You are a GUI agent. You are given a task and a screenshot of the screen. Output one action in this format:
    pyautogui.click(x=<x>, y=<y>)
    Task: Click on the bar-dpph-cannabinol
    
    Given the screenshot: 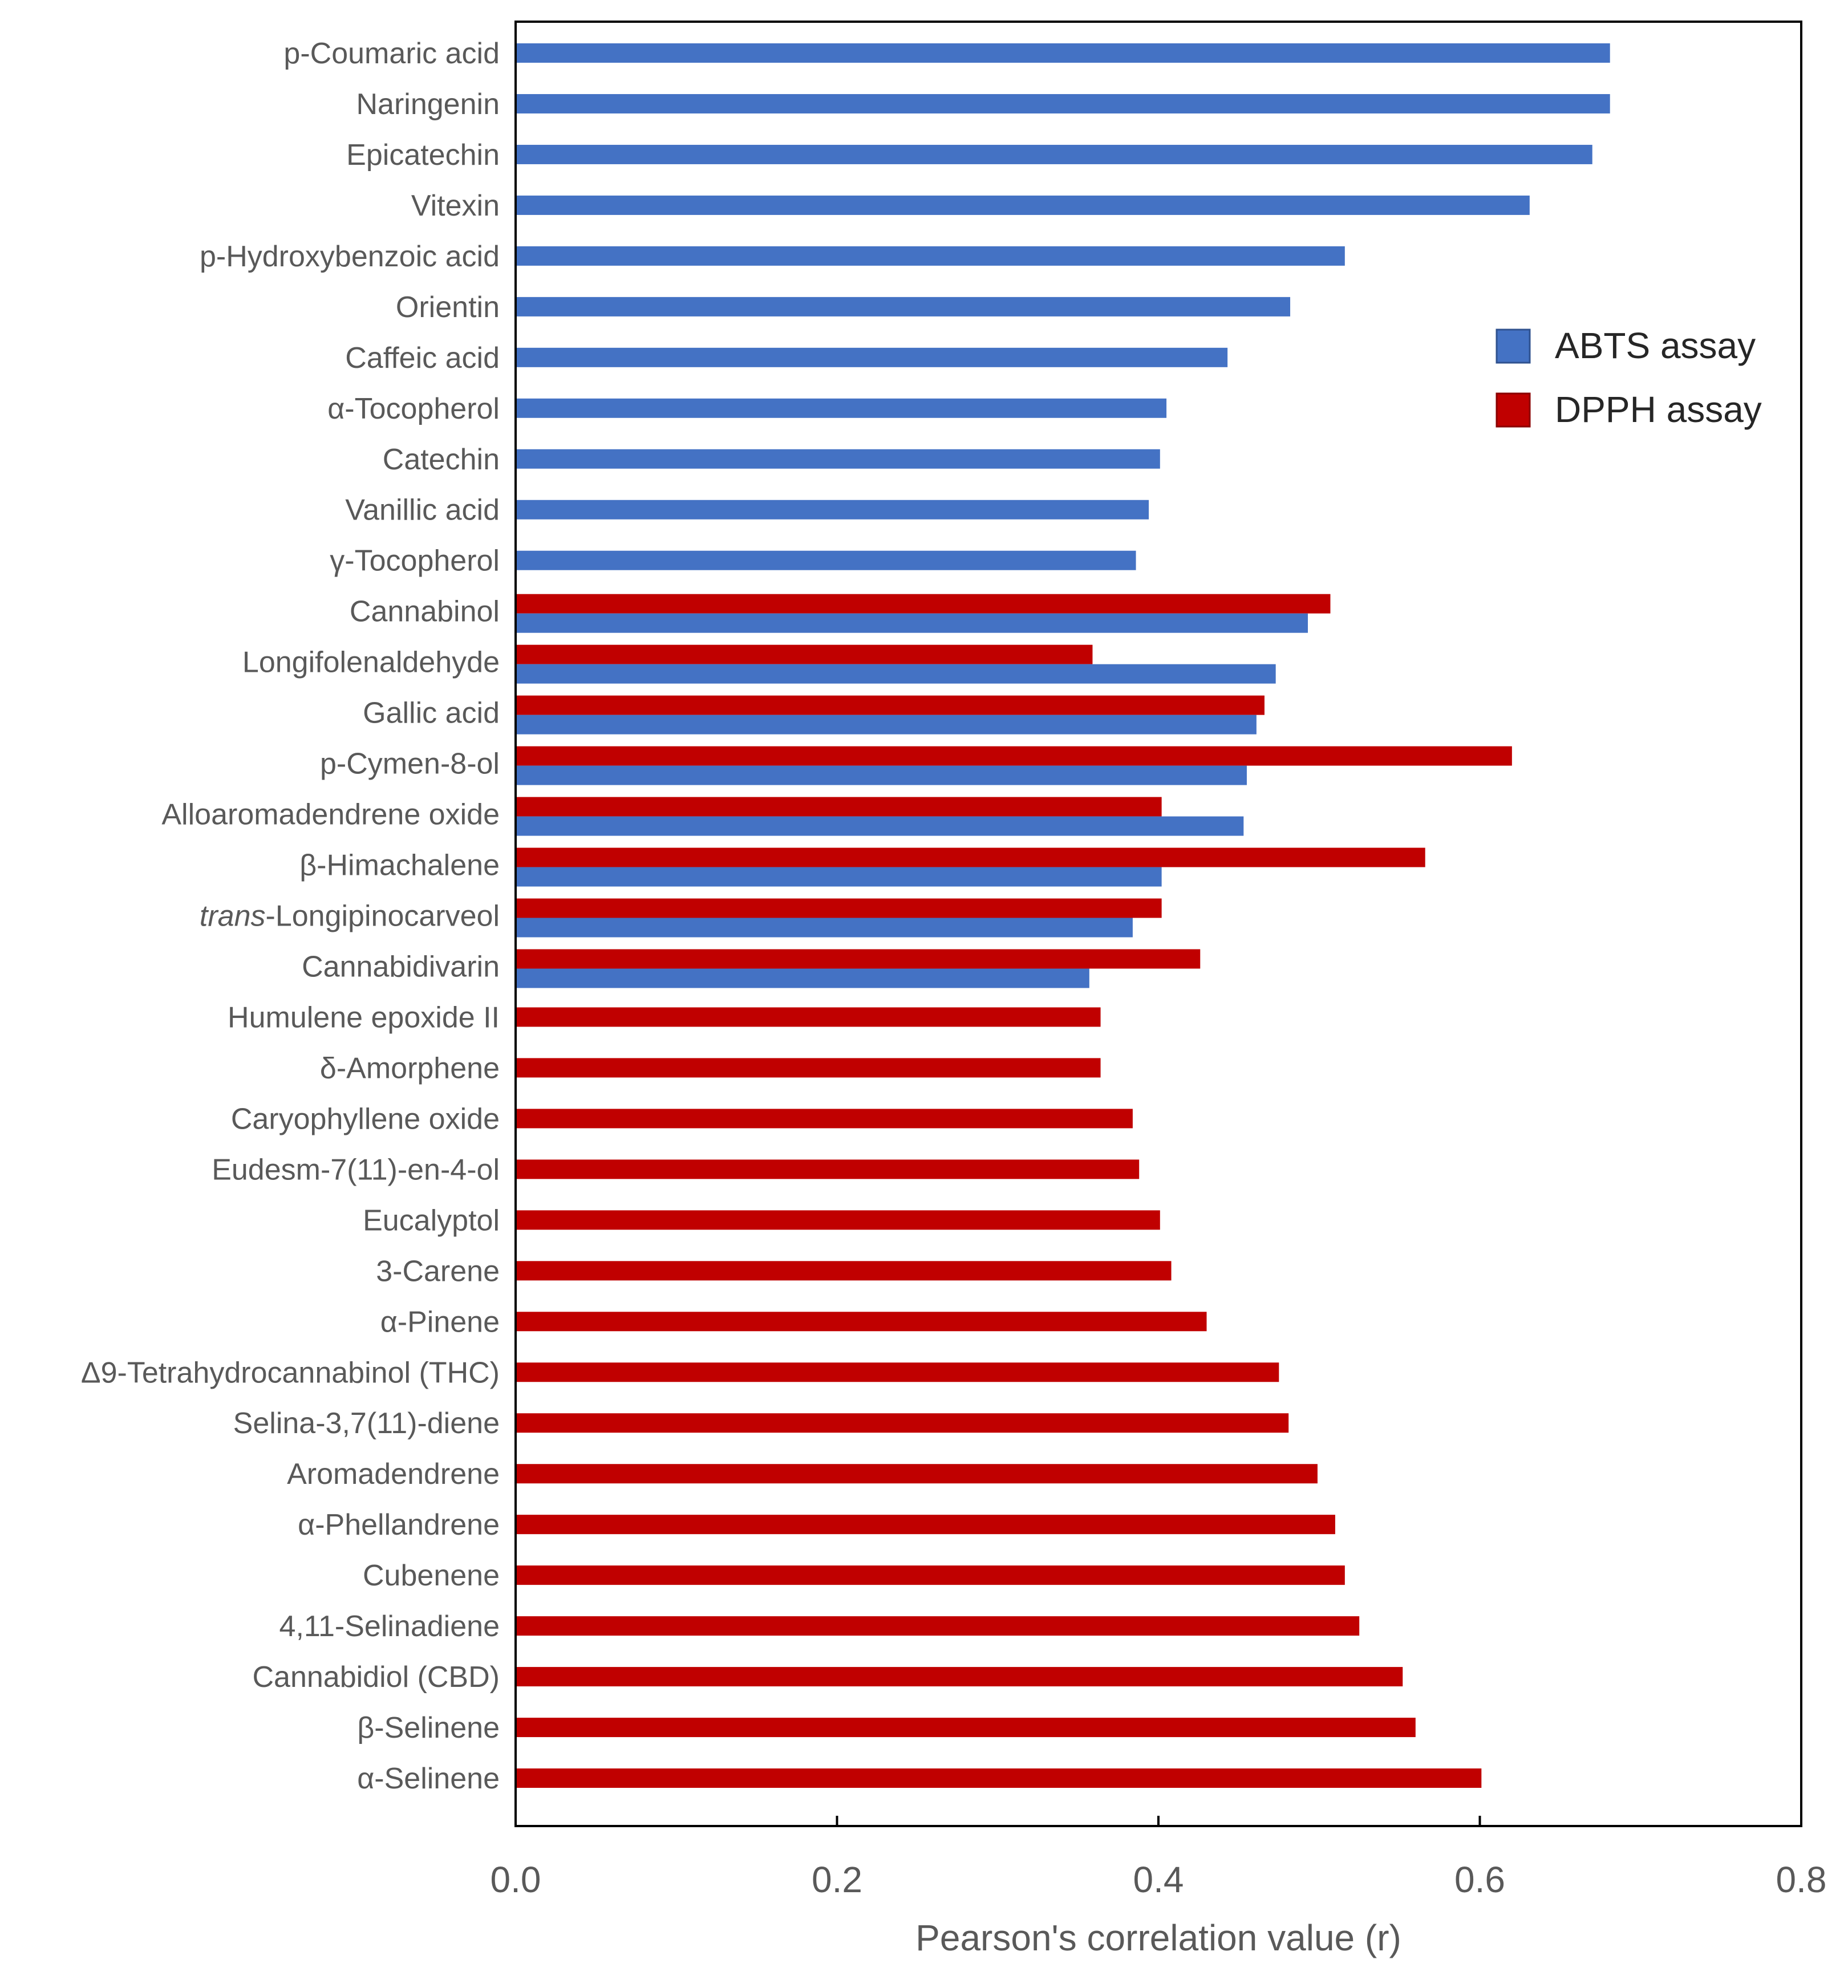 What is the action you would take?
    pyautogui.click(x=923, y=604)
    